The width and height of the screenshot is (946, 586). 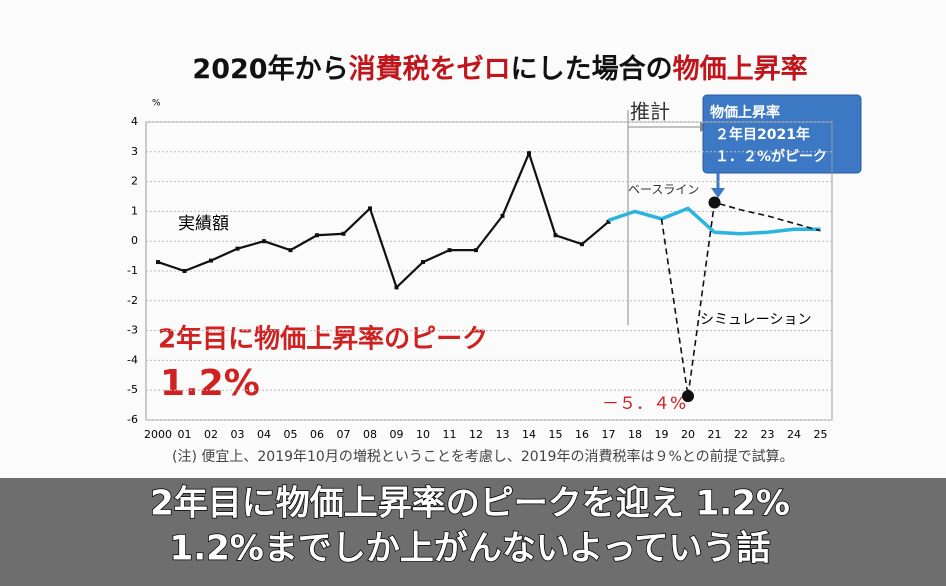 I want to click on y-tick-label: 1, so click(x=134, y=210).